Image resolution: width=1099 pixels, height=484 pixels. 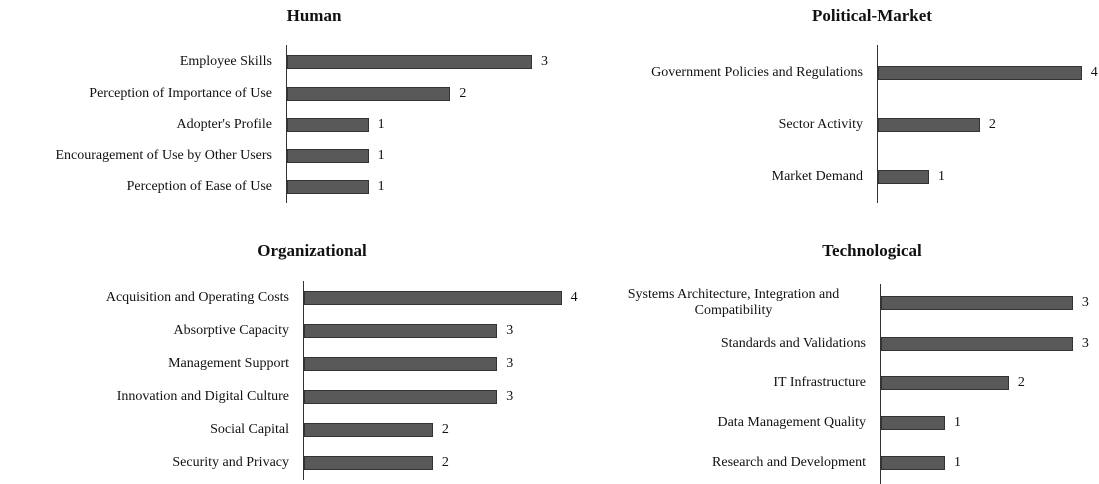 I want to click on chart-title: Technological, so click(x=872, y=250).